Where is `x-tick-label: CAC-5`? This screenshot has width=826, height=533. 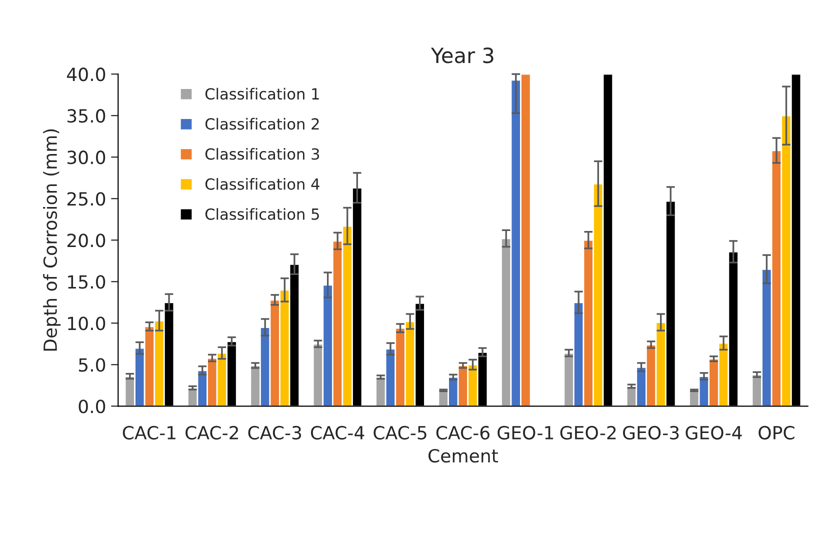
x-tick-label: CAC-5 is located at coordinates (400, 433).